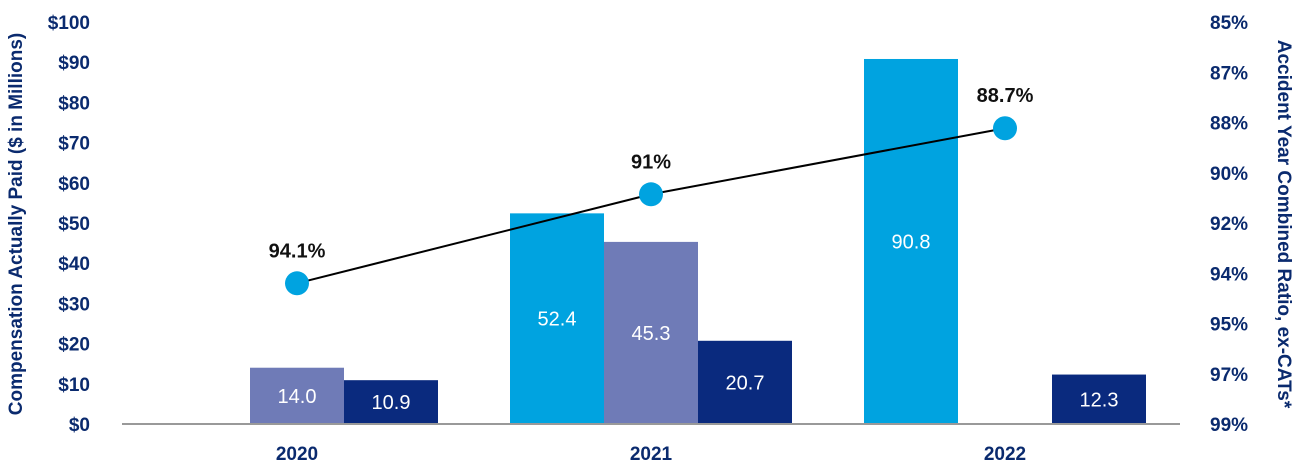 The height and width of the screenshot is (466, 1300). Describe the element at coordinates (297, 283) in the screenshot. I see `ratio-point-2020` at that location.